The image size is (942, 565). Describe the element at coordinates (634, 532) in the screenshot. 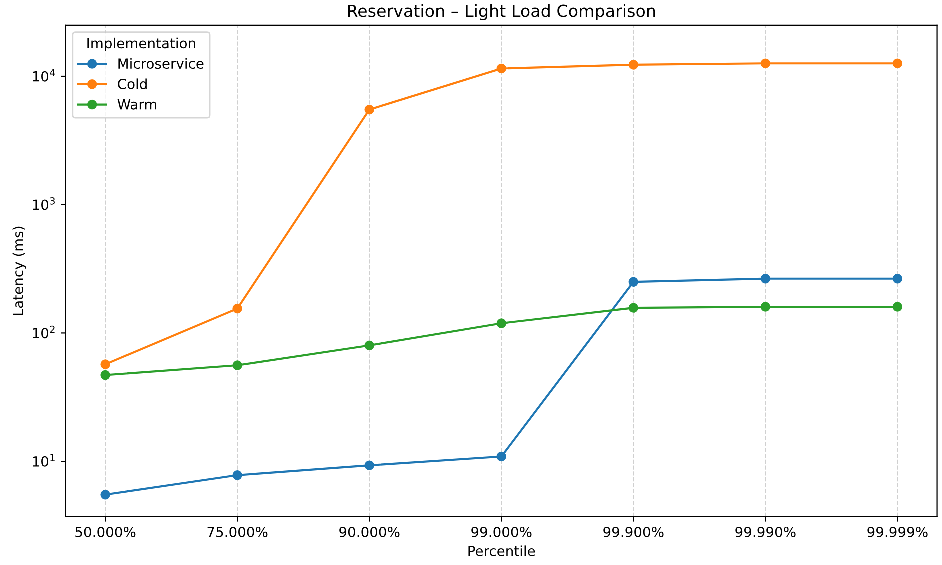

I see `x-tick-label: 99.900%` at that location.